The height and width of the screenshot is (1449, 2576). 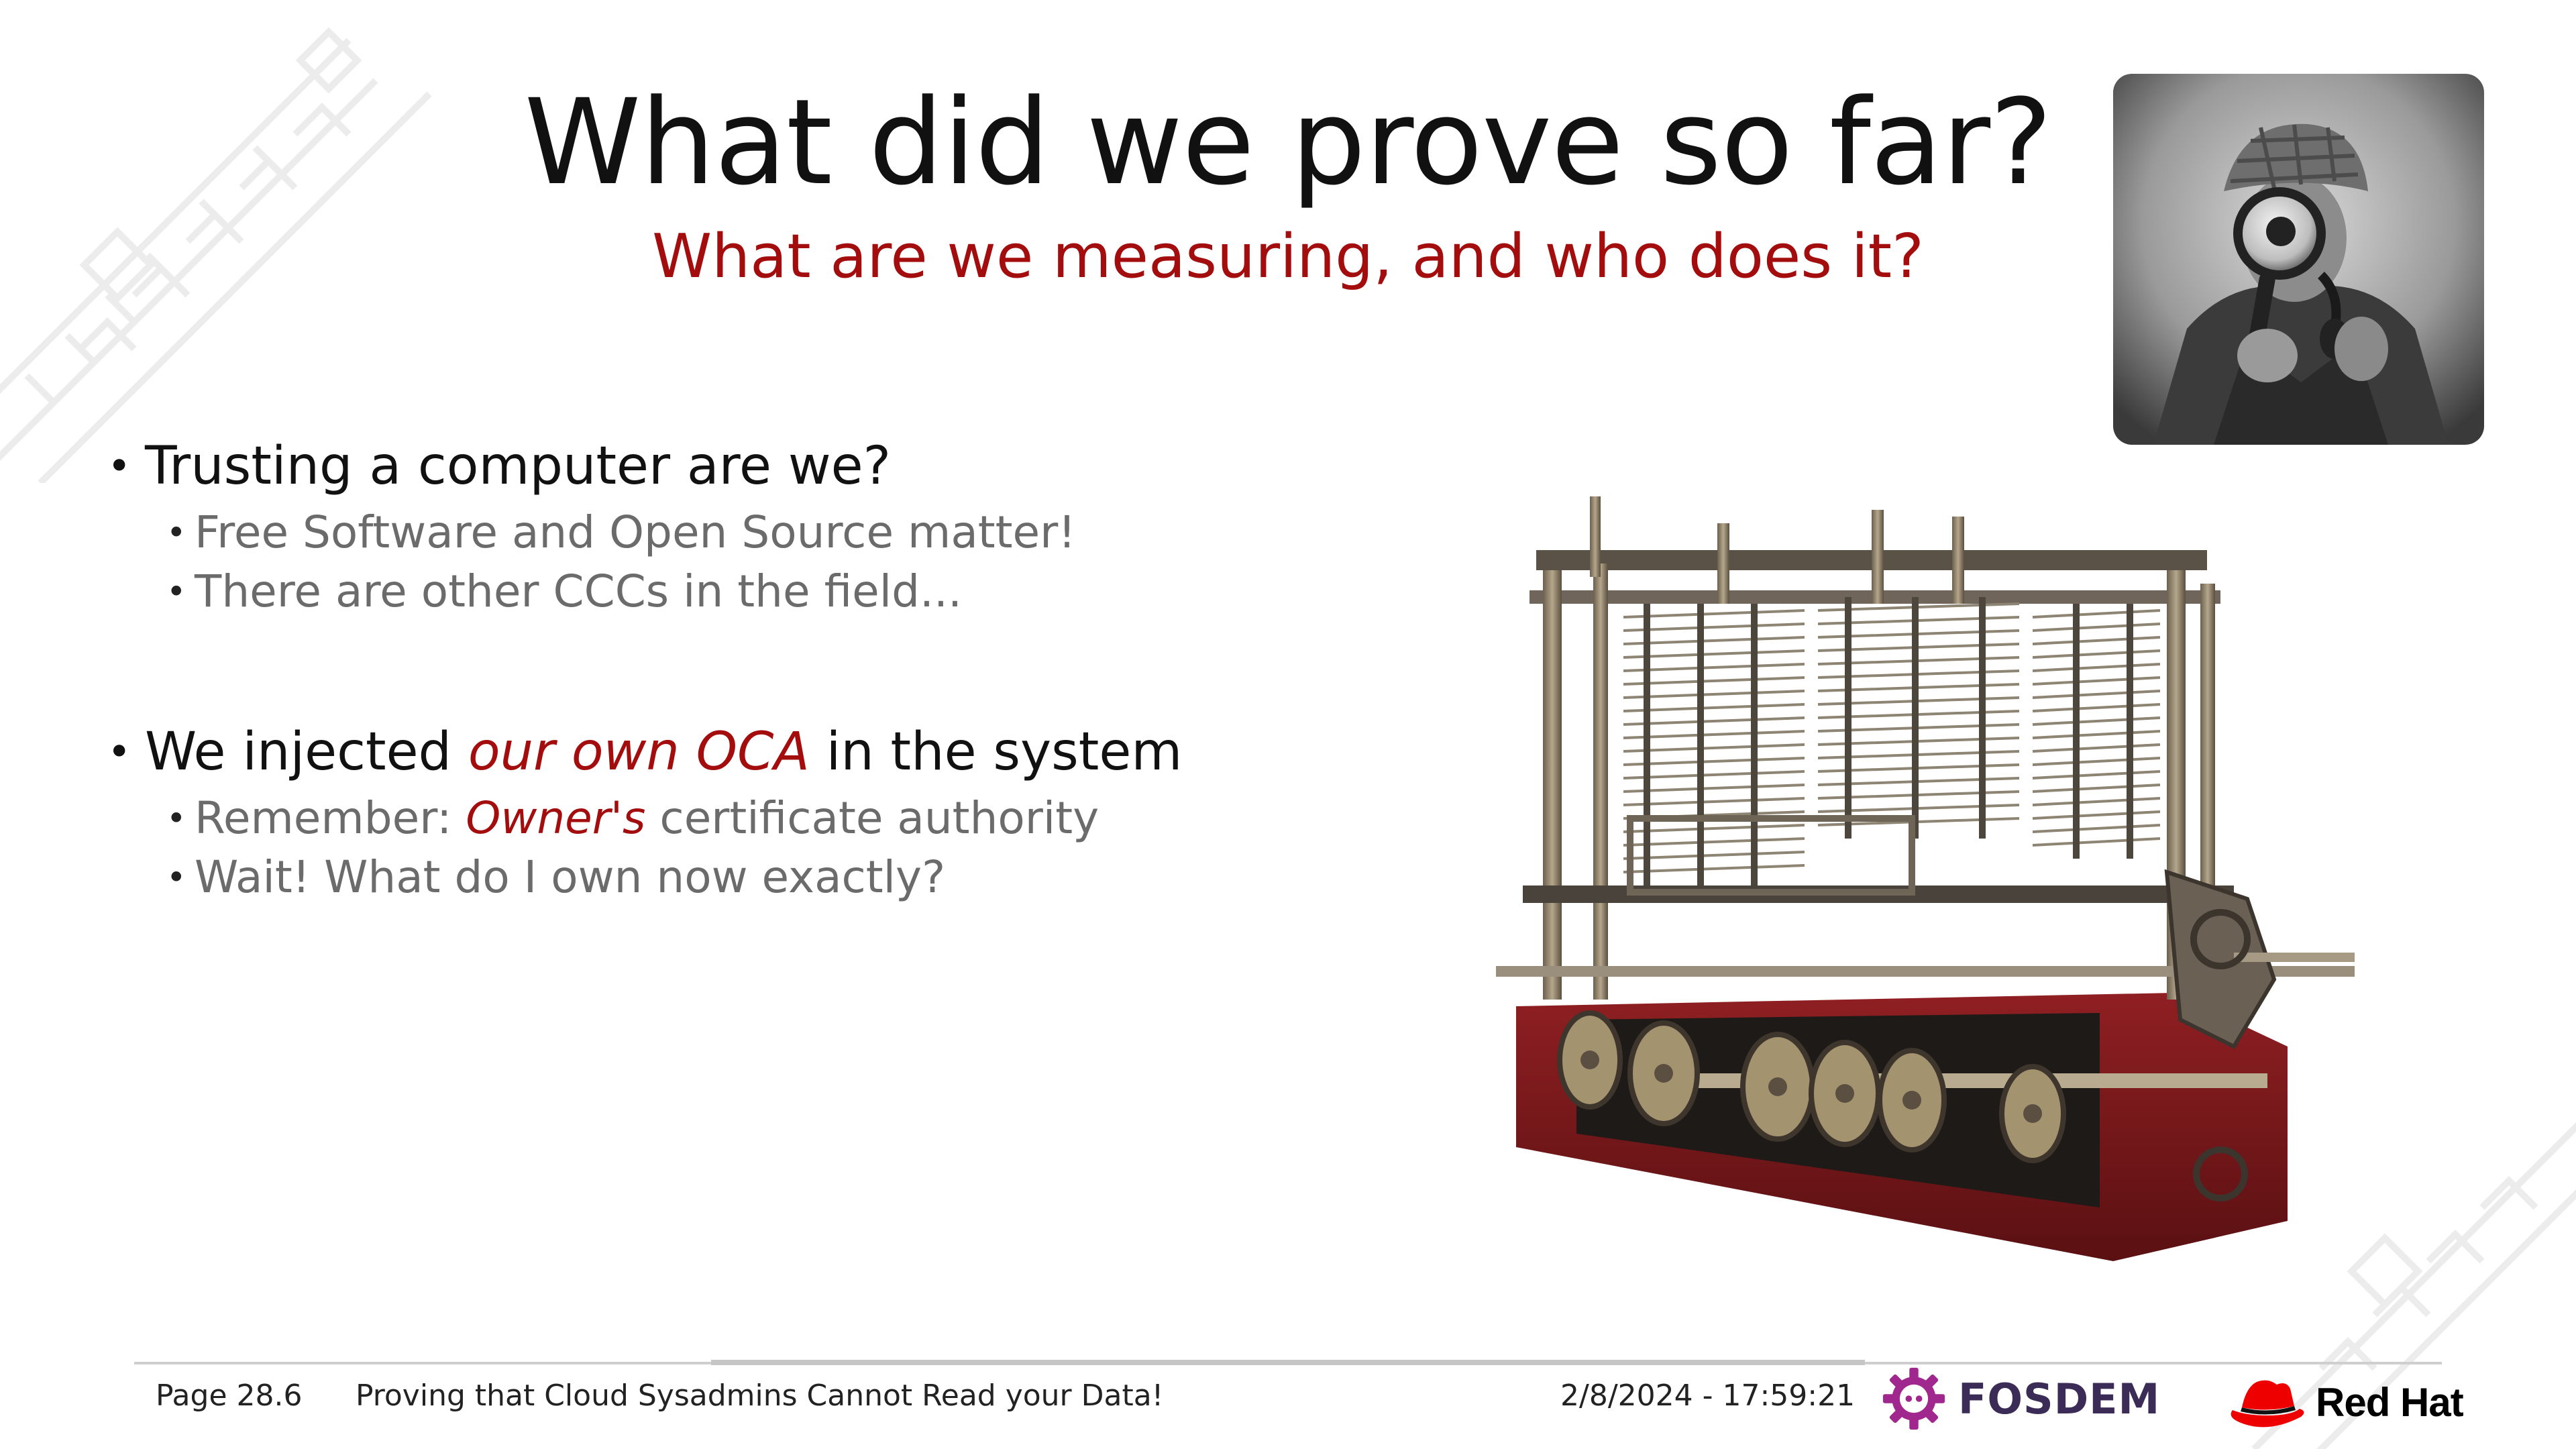 I want to click on redhat-fedora-icon, so click(x=2267, y=1404).